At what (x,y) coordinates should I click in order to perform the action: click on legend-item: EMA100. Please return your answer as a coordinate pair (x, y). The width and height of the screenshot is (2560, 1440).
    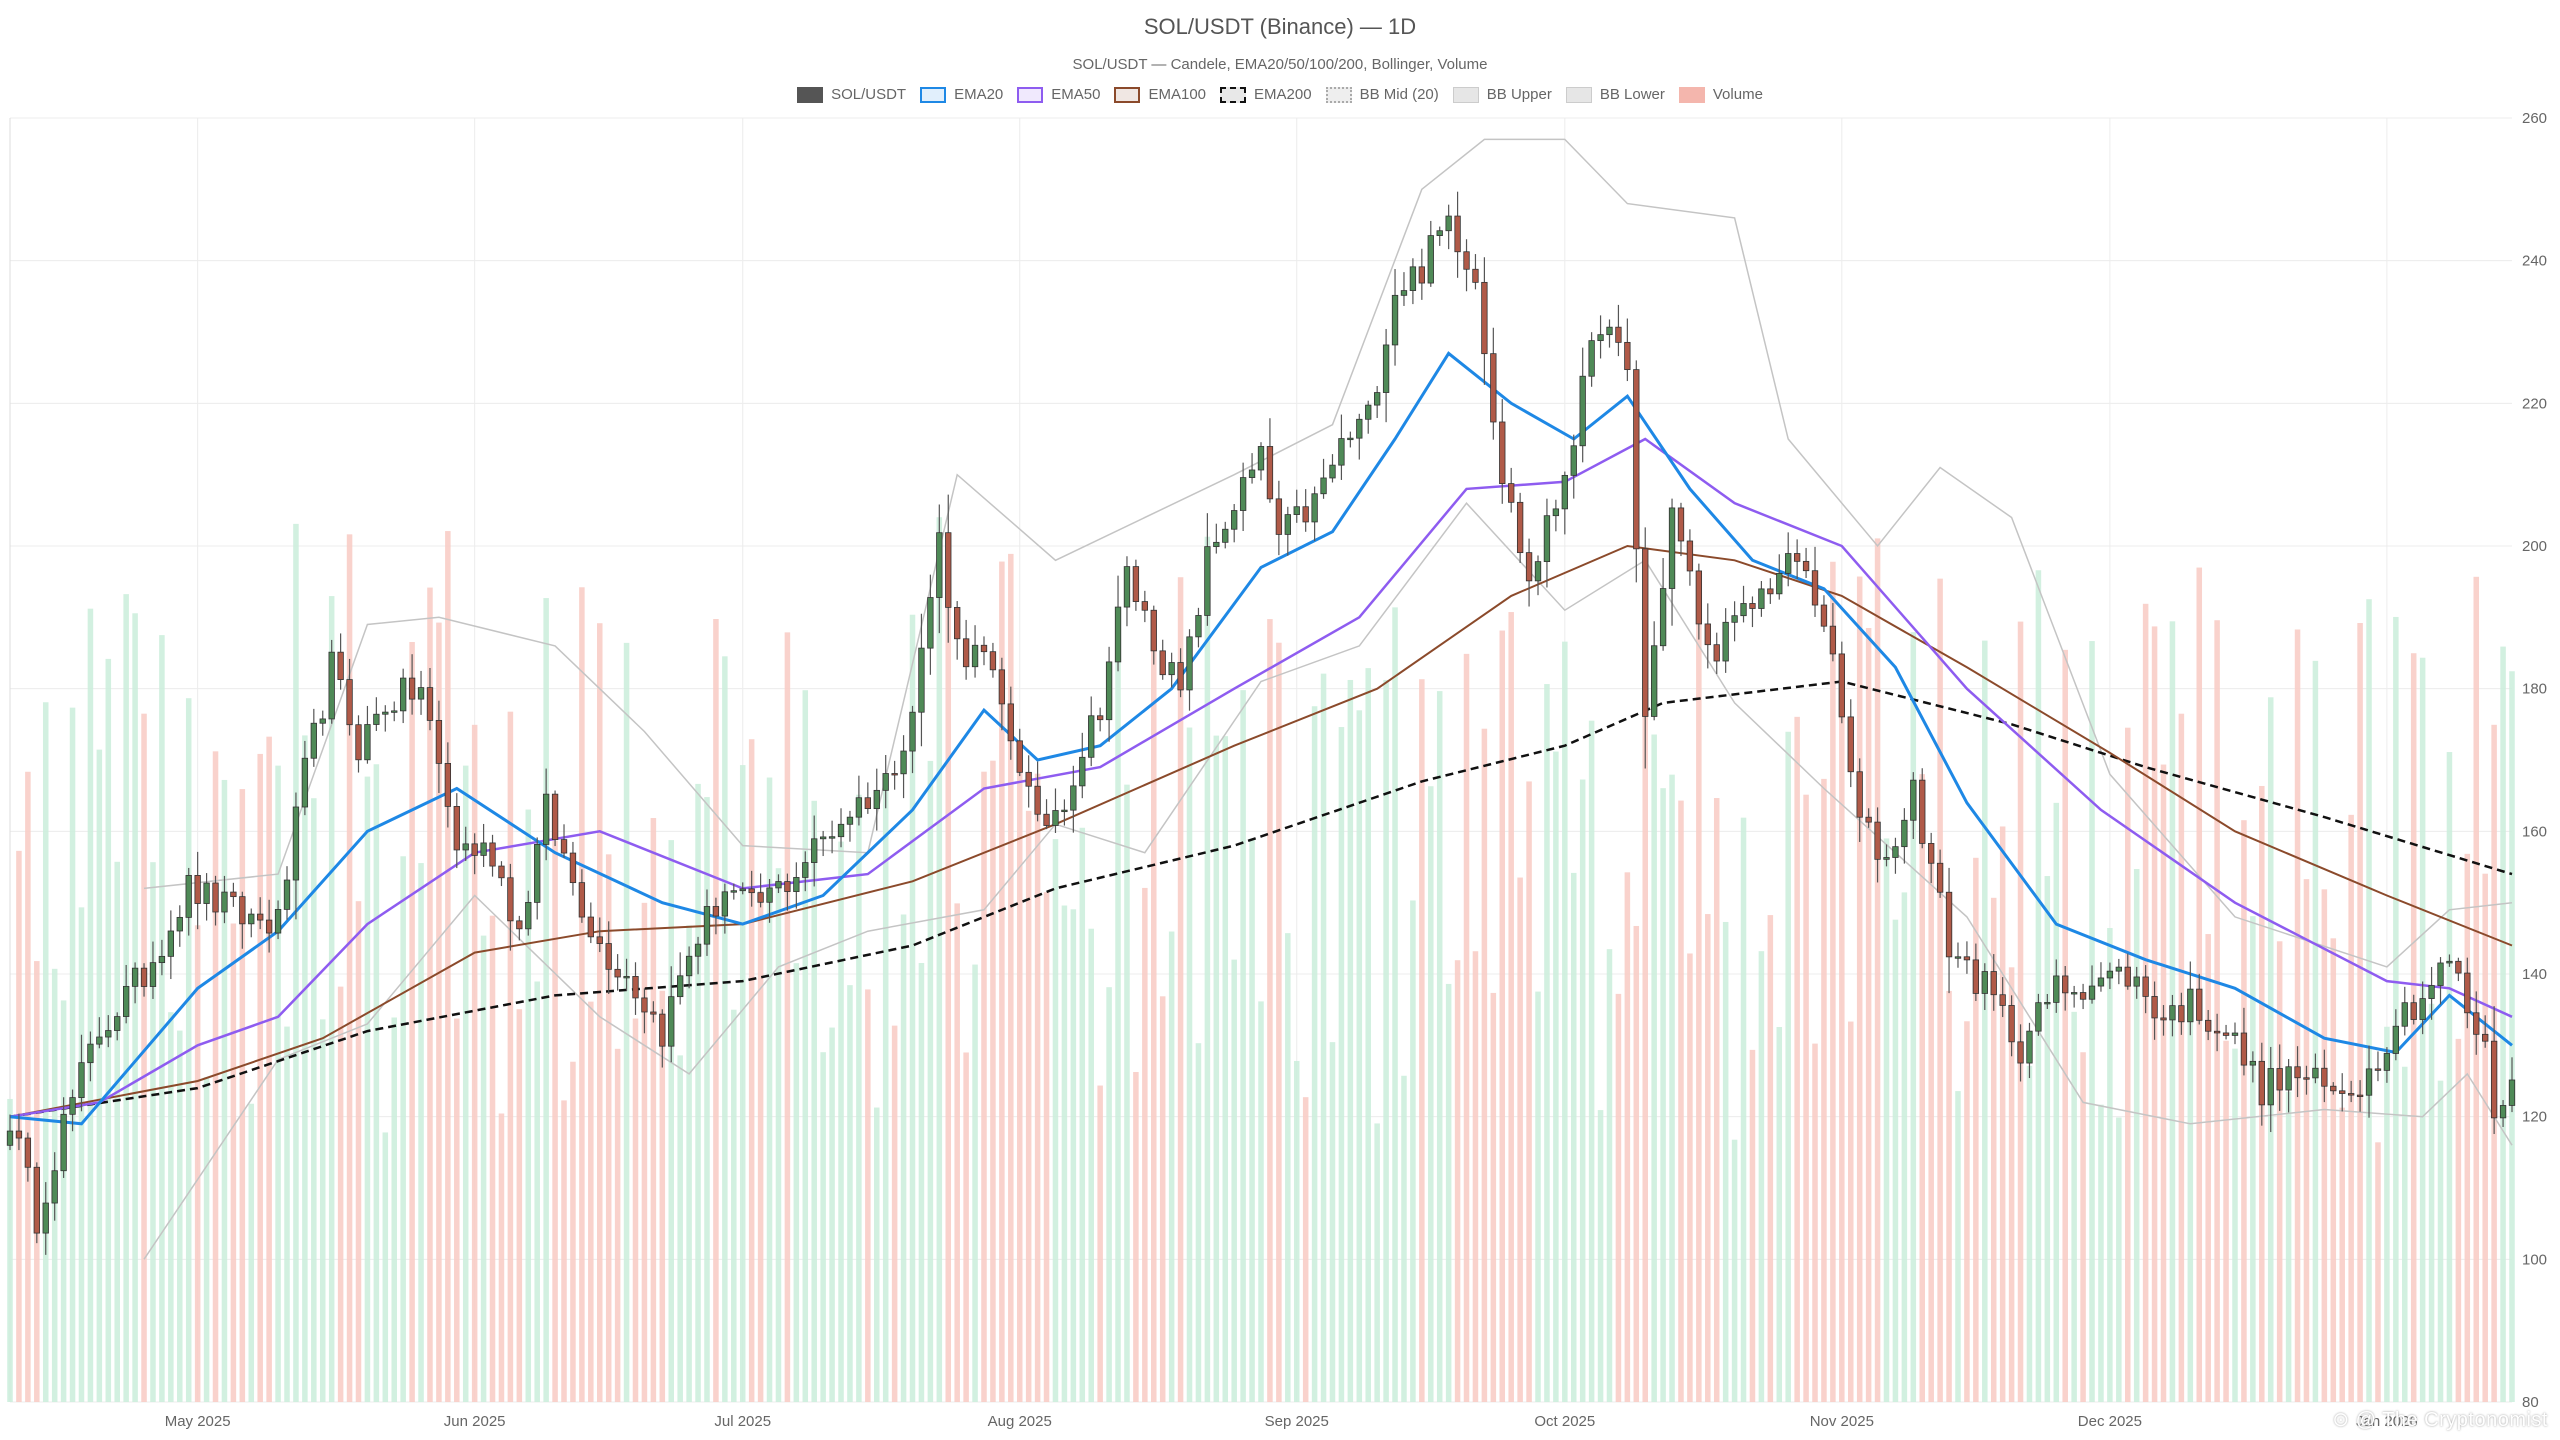
    Looking at the image, I should click on (1160, 94).